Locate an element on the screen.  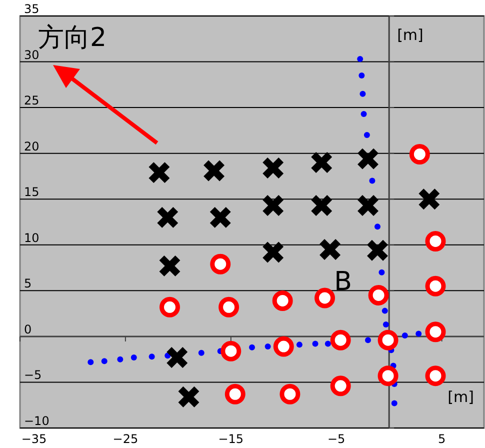
y-axis-title: [m] is located at coordinates (410, 35).